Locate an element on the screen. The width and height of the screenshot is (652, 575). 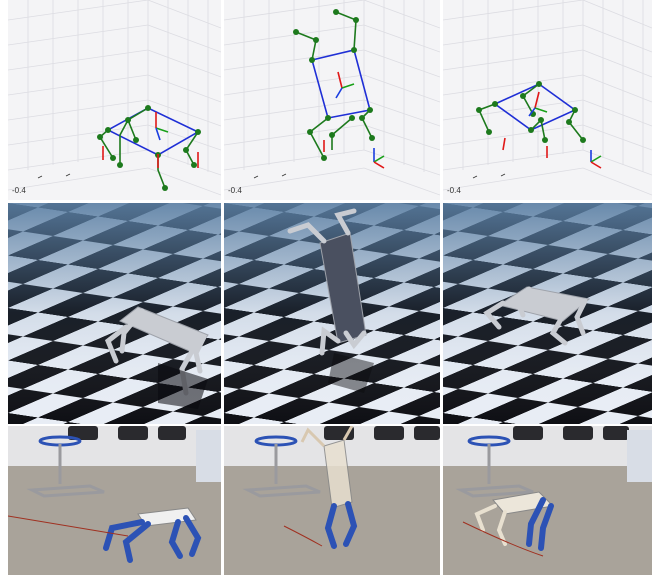
plot-panel-2: -0.4 is located at coordinates (332, 100).